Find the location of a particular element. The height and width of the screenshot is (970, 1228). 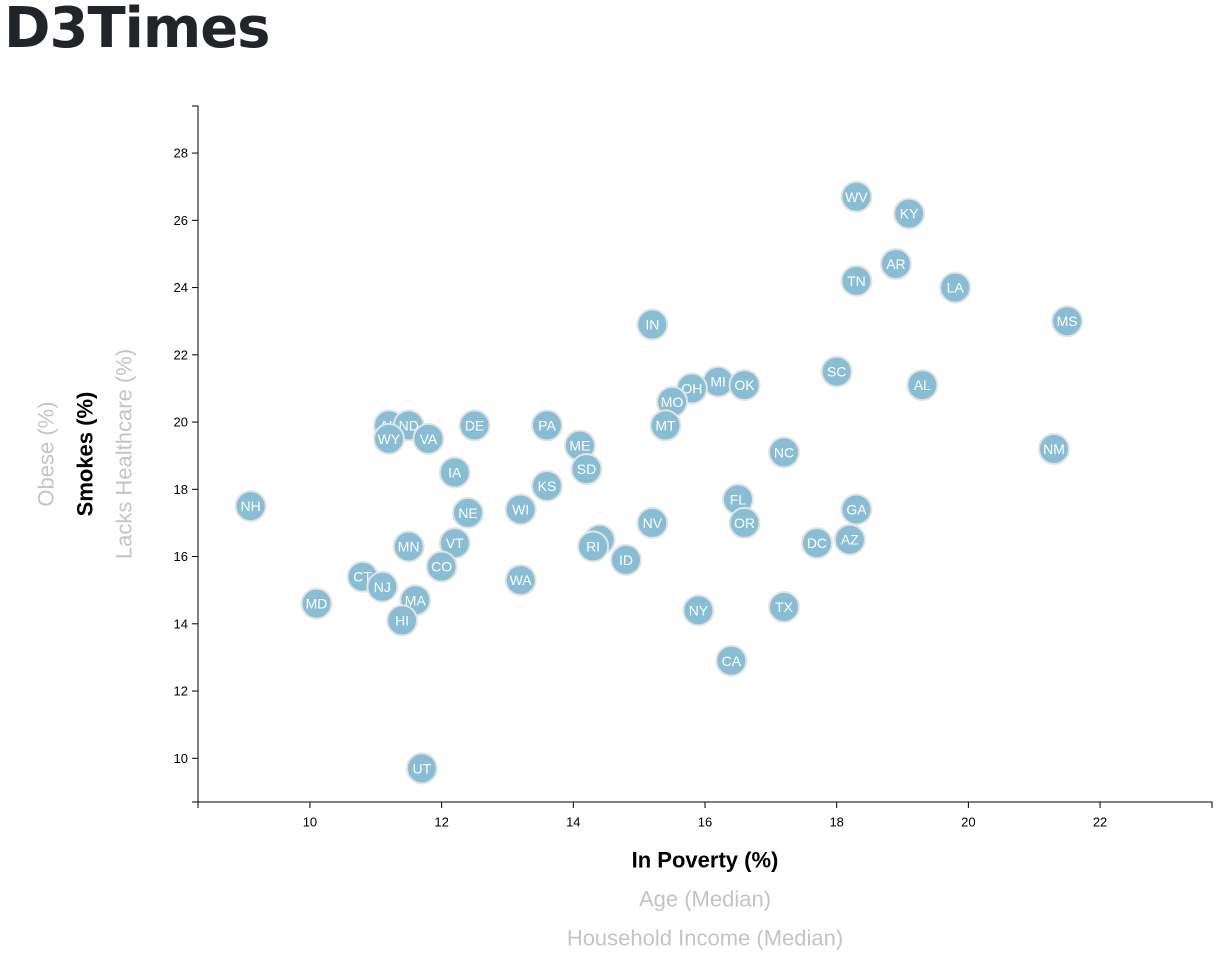

y-tick-label: 22 is located at coordinates (181, 354).